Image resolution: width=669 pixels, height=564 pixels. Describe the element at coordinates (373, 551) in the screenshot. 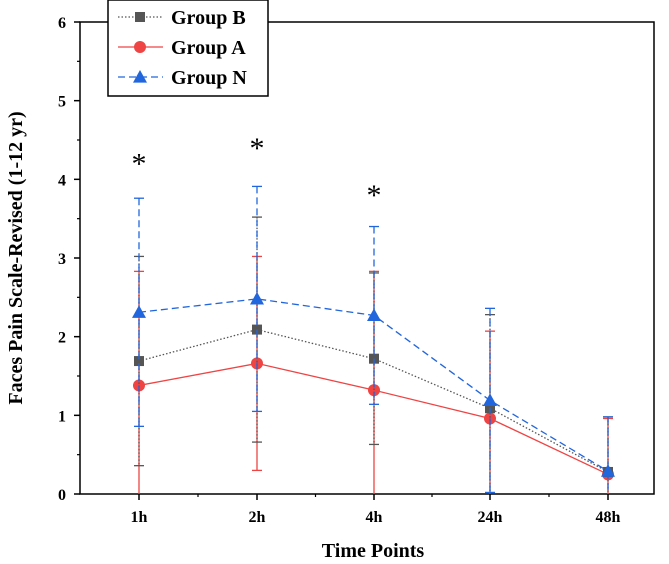

I see `x-axis-title: Time Points` at that location.